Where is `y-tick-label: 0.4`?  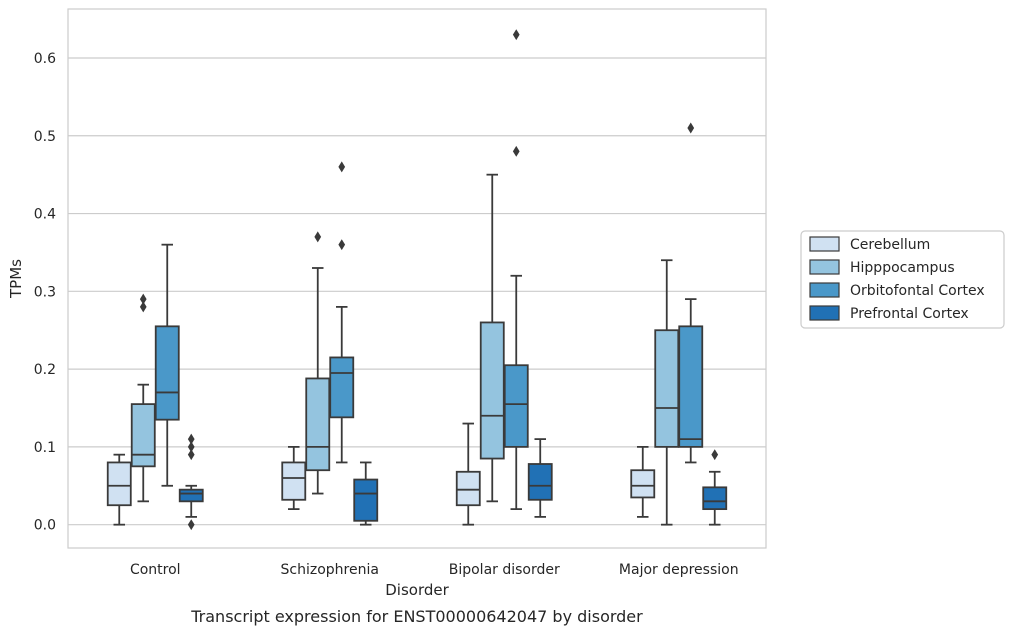
y-tick-label: 0.4 is located at coordinates (45, 215).